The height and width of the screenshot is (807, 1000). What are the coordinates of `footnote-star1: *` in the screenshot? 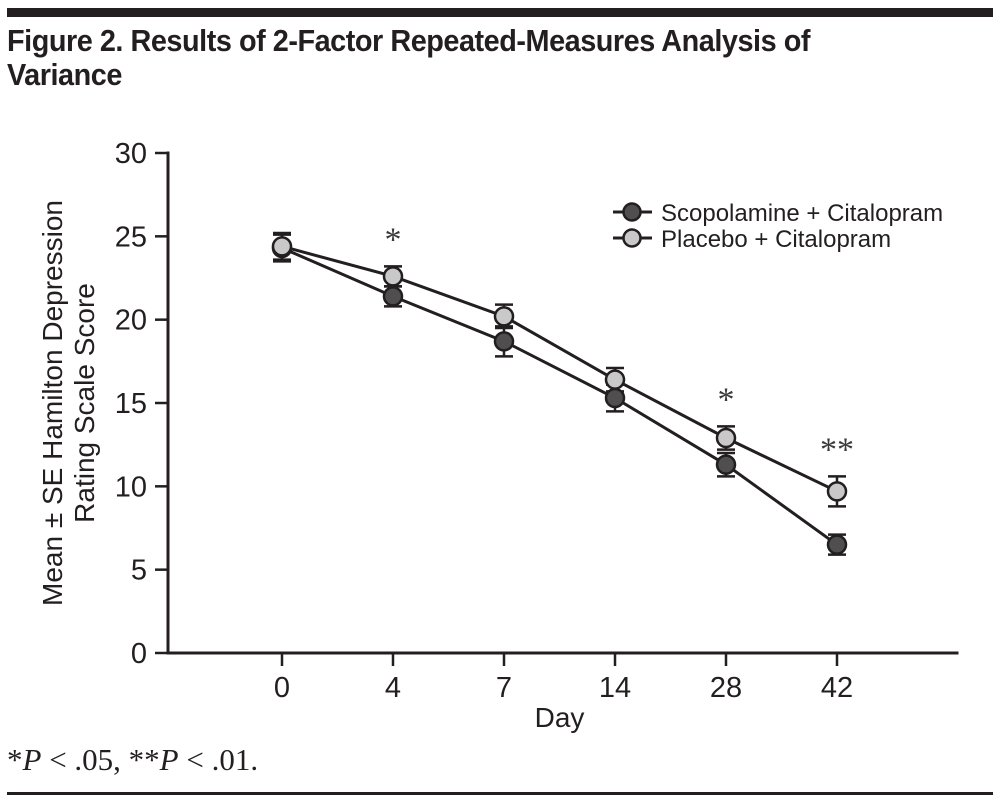 It's located at (15, 759).